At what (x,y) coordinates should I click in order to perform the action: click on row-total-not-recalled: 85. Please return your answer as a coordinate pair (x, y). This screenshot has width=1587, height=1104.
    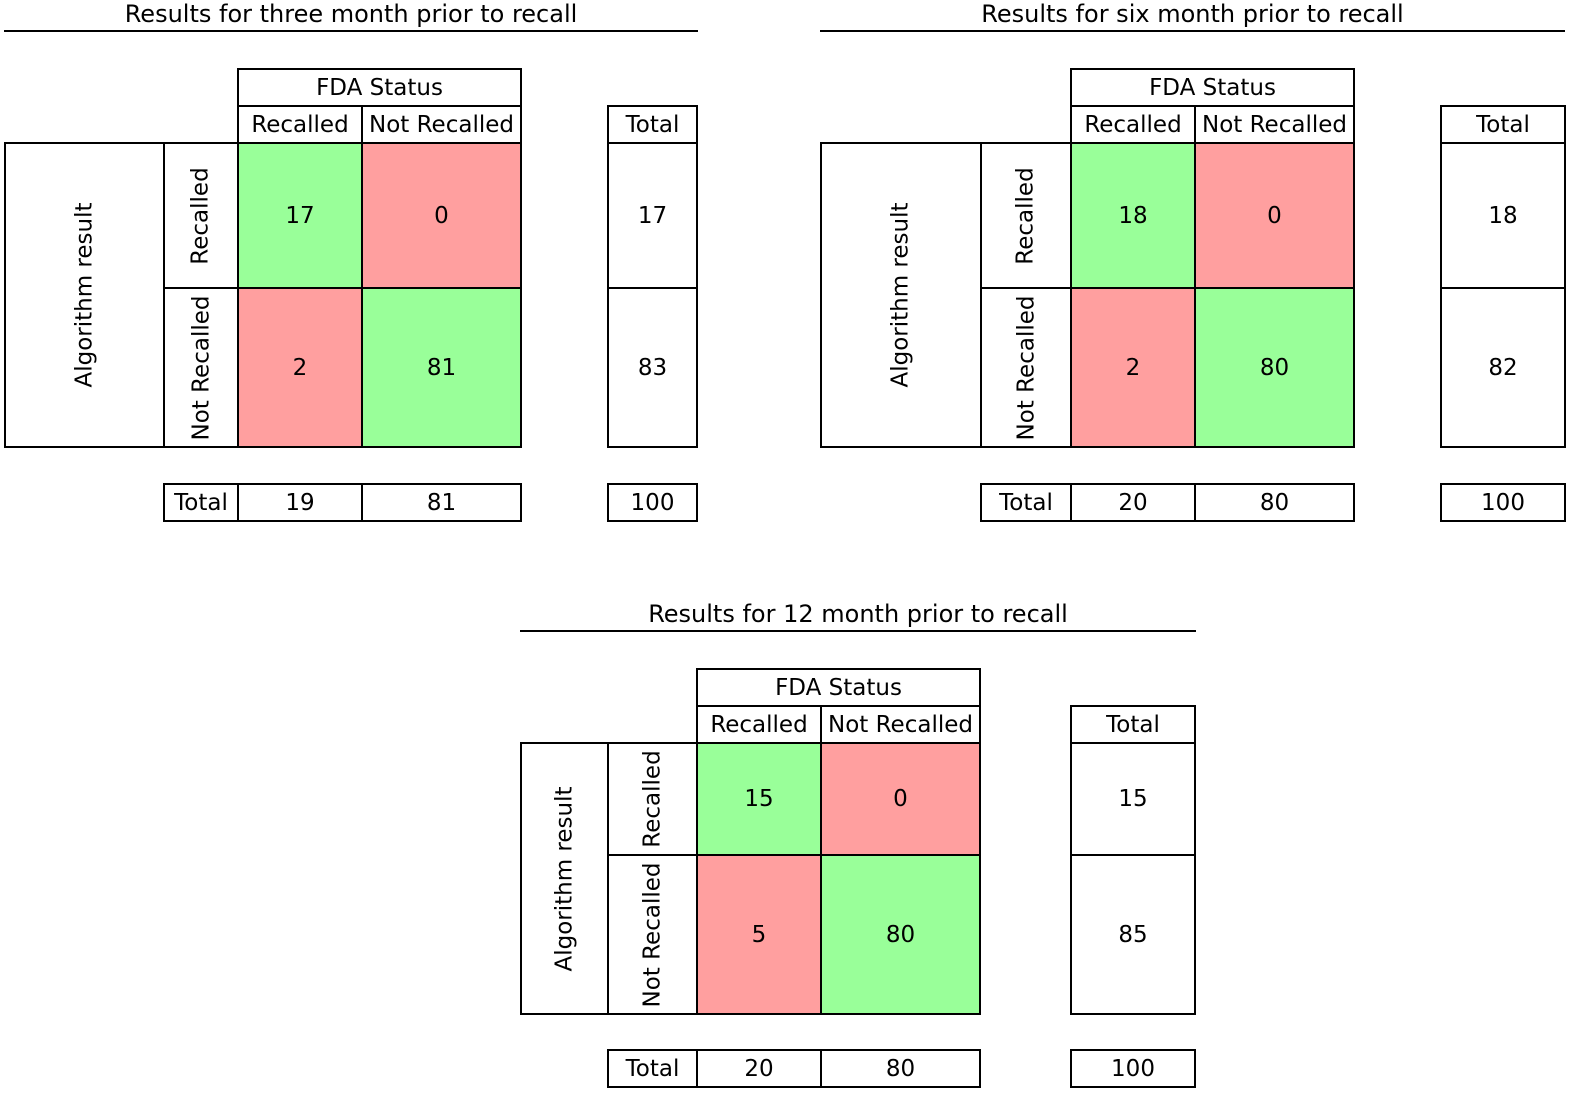
    Looking at the image, I should click on (1133, 934).